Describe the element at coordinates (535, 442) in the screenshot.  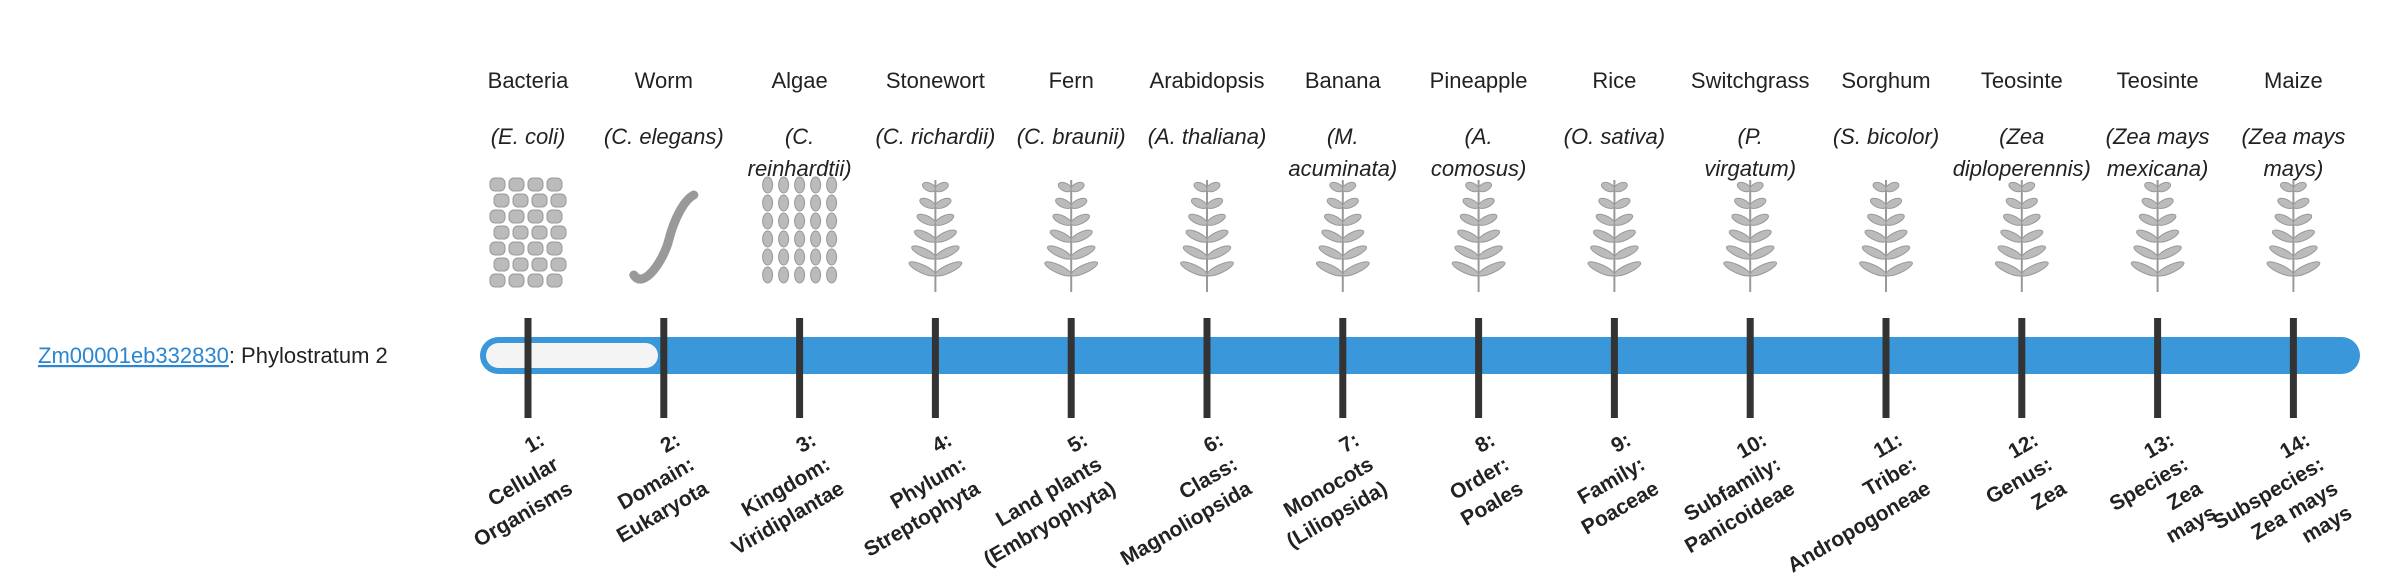
I see `stratum-label-line: 1:` at that location.